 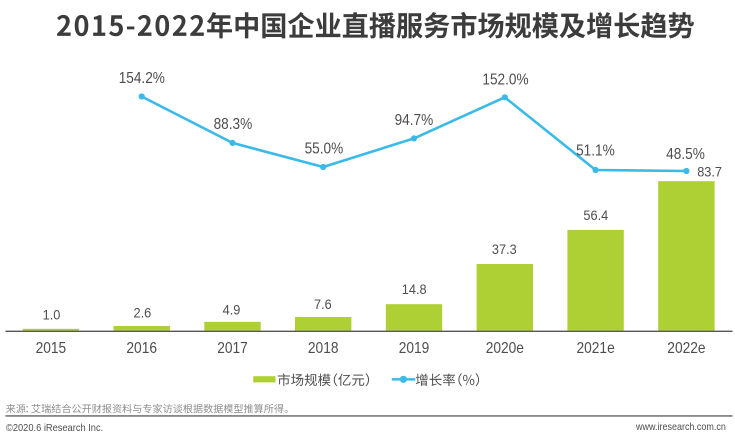 I want to click on svg-text: 2022e, so click(x=686, y=348).